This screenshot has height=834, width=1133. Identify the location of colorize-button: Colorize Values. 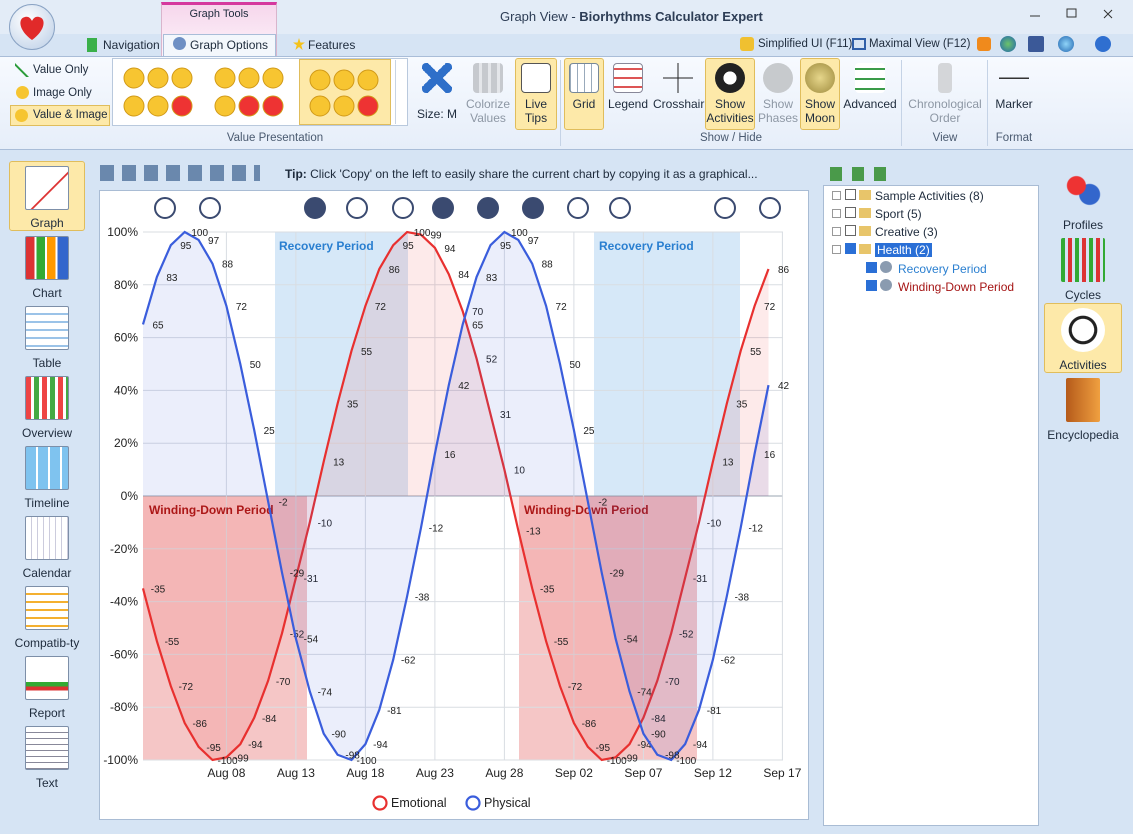
(488, 94).